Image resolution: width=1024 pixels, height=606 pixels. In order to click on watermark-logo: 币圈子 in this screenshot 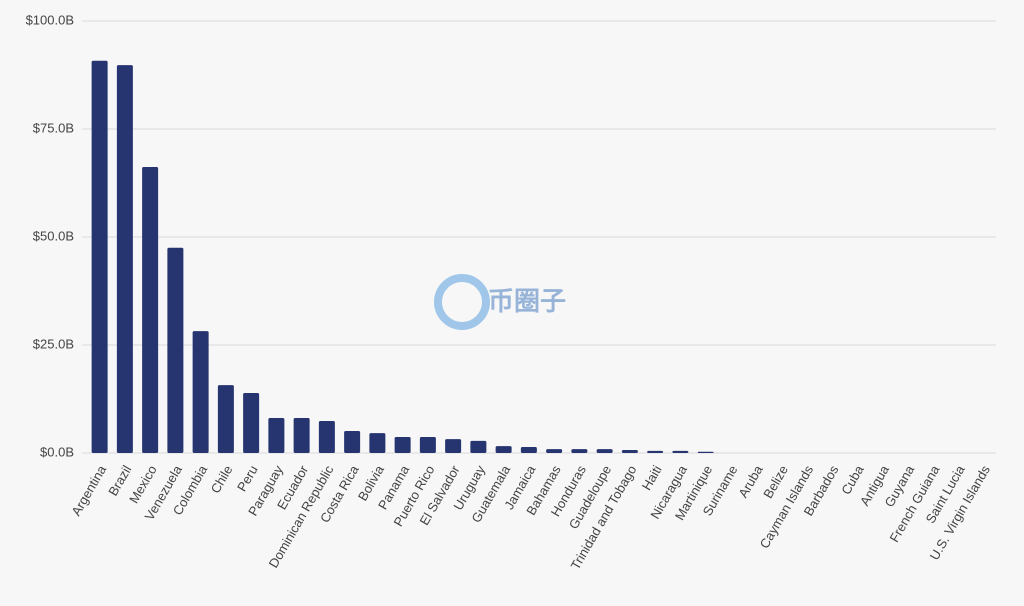, I will do `click(500, 302)`.